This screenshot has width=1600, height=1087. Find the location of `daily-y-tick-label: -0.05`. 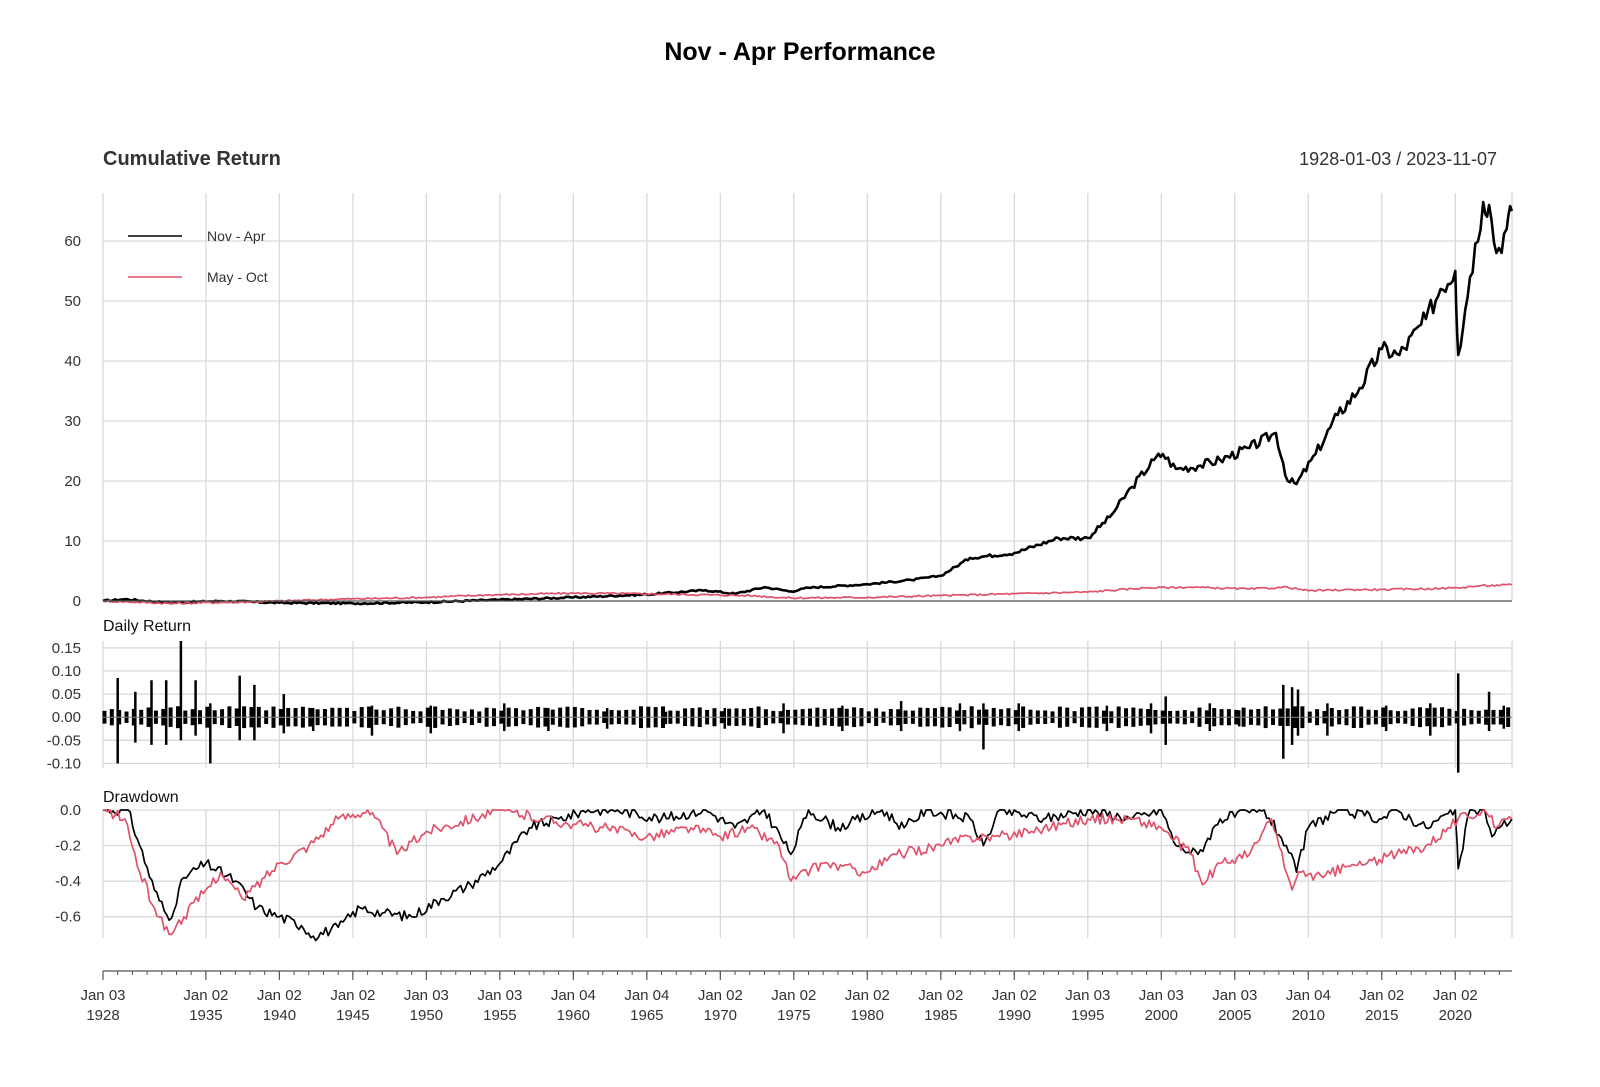

daily-y-tick-label: -0.05 is located at coordinates (64, 740).